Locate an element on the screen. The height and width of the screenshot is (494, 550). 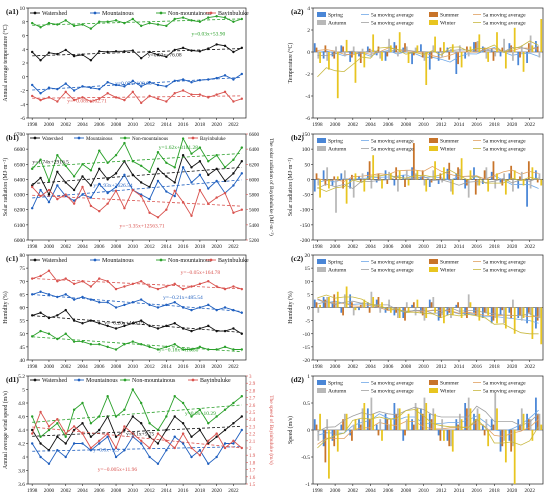
x-tick-label: 2020 is located at coordinates (512, 125).